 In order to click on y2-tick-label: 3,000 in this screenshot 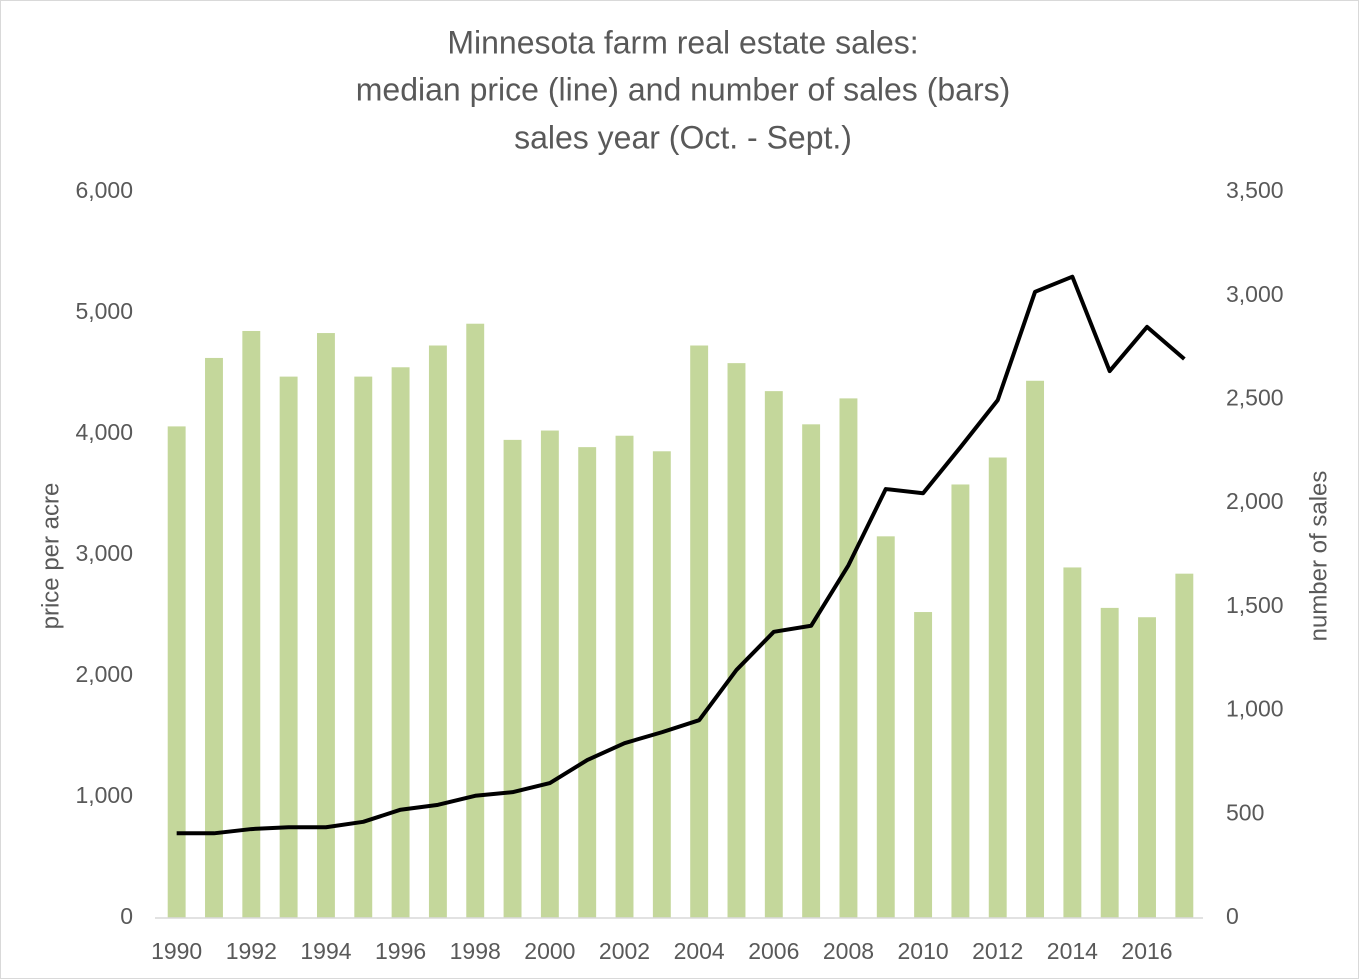, I will do `click(1255, 294)`.